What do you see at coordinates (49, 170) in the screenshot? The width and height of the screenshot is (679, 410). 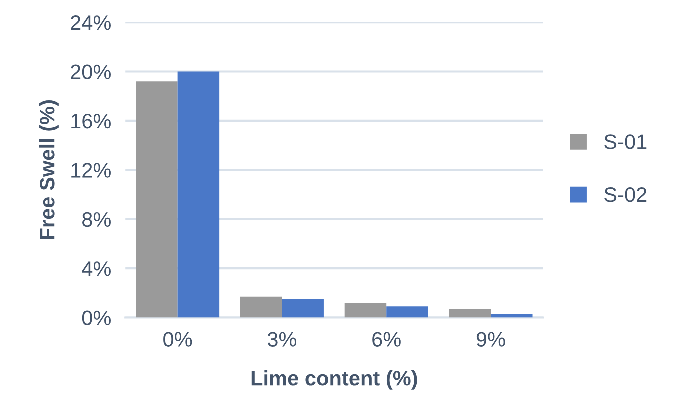 I see `y-axis-title: Free Swell (%)` at bounding box center [49, 170].